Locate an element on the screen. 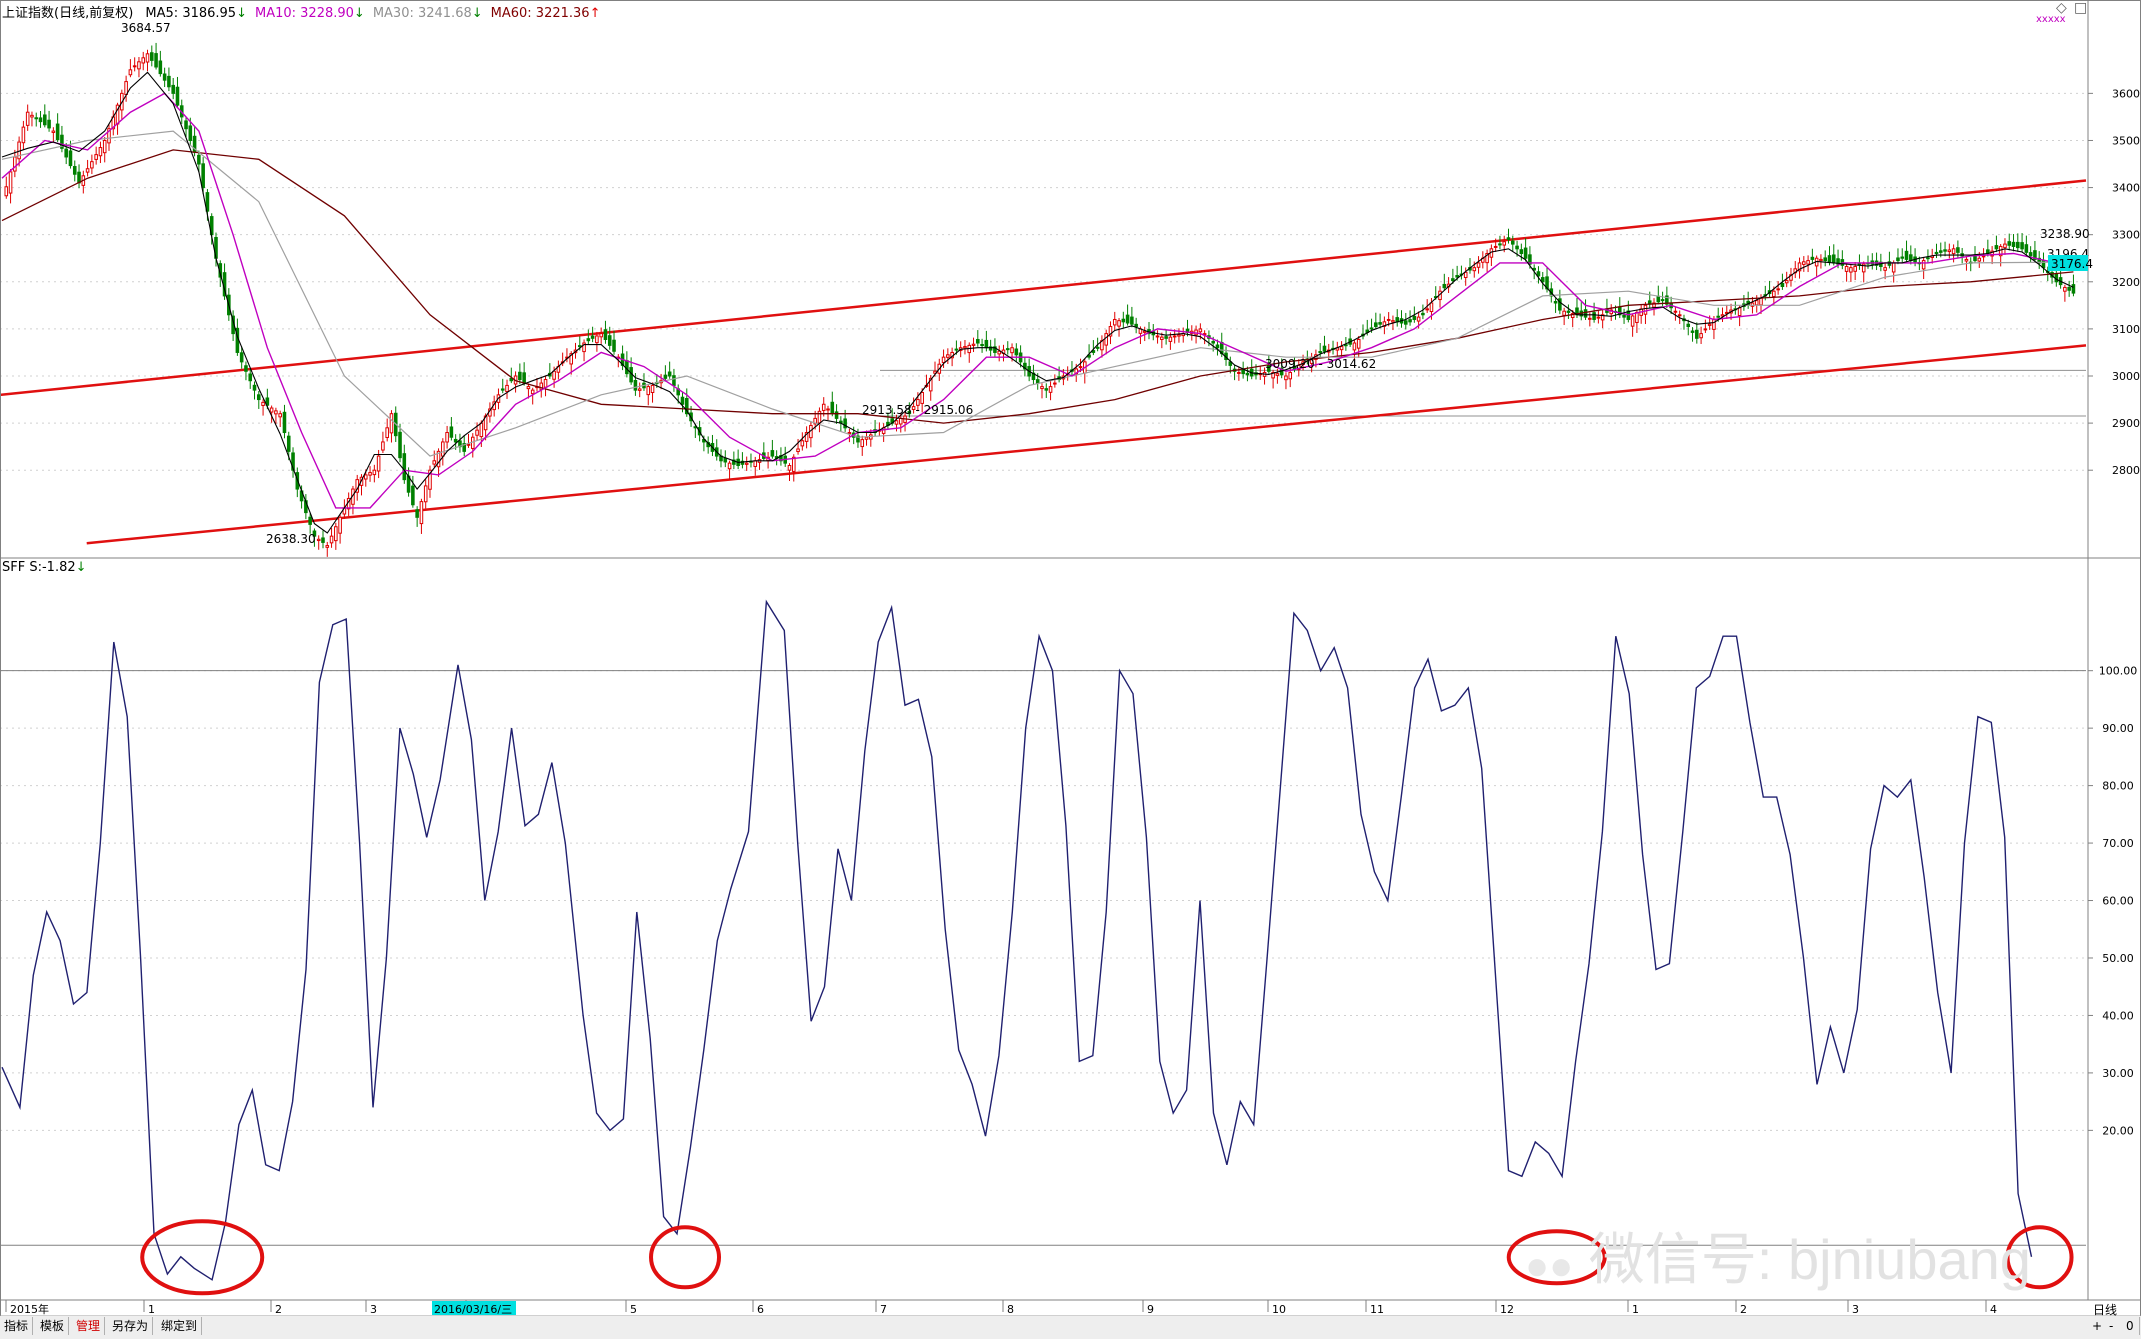 This screenshot has width=2141, height=1339. ma-indicator: MA5: 3186.95↓ is located at coordinates (196, 13).